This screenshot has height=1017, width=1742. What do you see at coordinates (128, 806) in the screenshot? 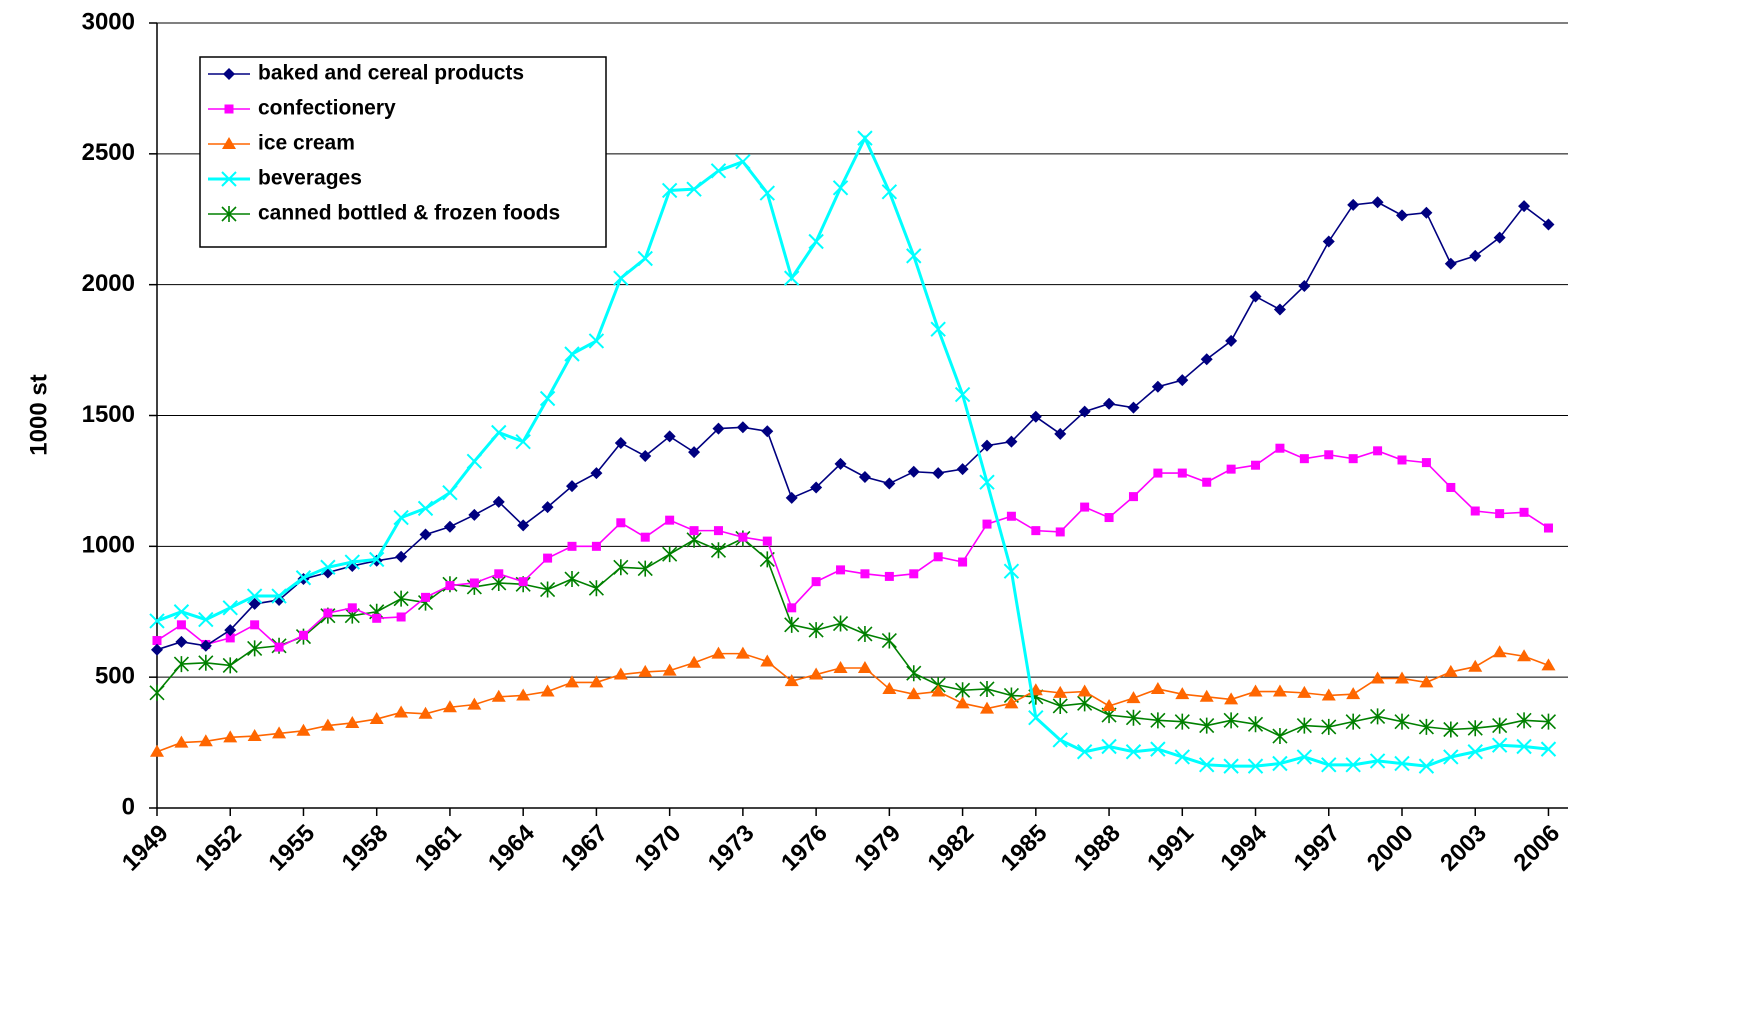
I see `y-tick-label: 0` at bounding box center [128, 806].